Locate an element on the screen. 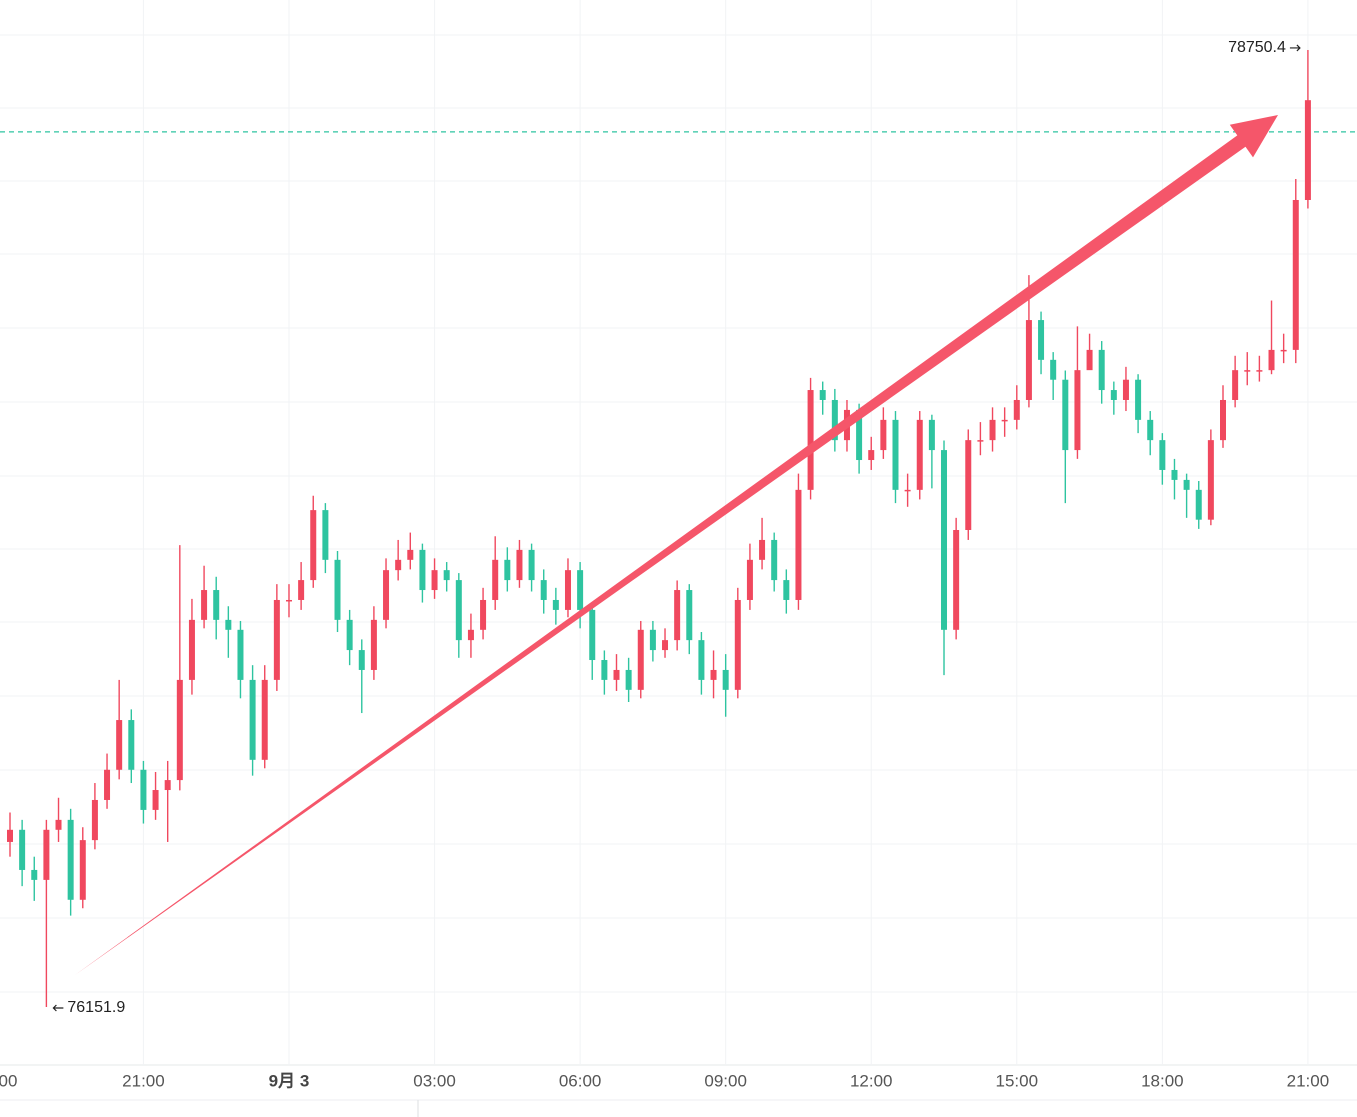  x-tick-label: 00 is located at coordinates (8, 1080).